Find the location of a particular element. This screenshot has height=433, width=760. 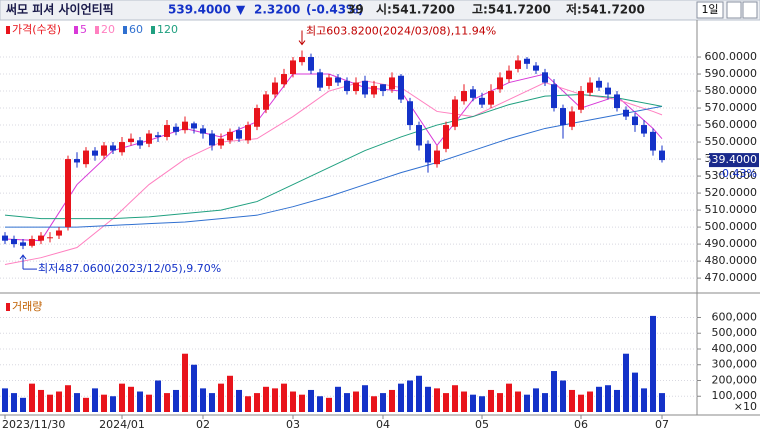

y-tick-label: 470.0000 is located at coordinates (731, 277).